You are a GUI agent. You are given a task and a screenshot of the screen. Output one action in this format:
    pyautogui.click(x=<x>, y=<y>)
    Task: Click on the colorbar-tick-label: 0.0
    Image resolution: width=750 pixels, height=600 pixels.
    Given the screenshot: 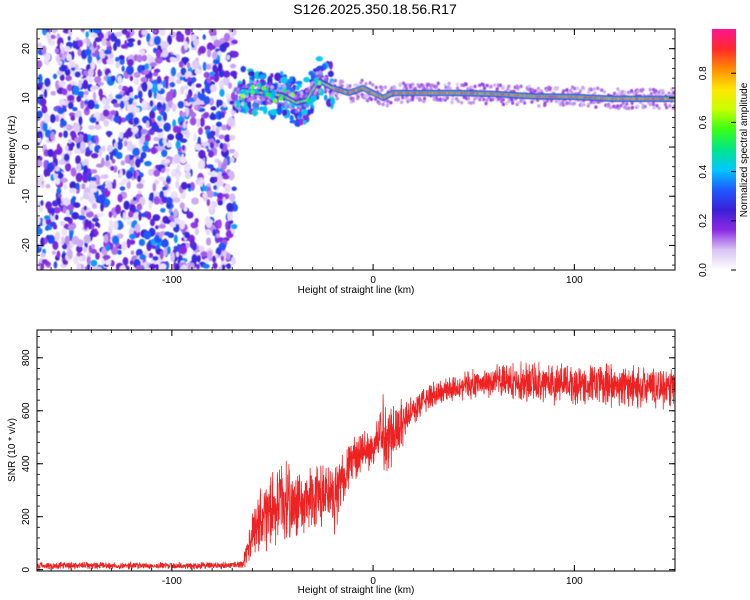 What is the action you would take?
    pyautogui.click(x=703, y=270)
    